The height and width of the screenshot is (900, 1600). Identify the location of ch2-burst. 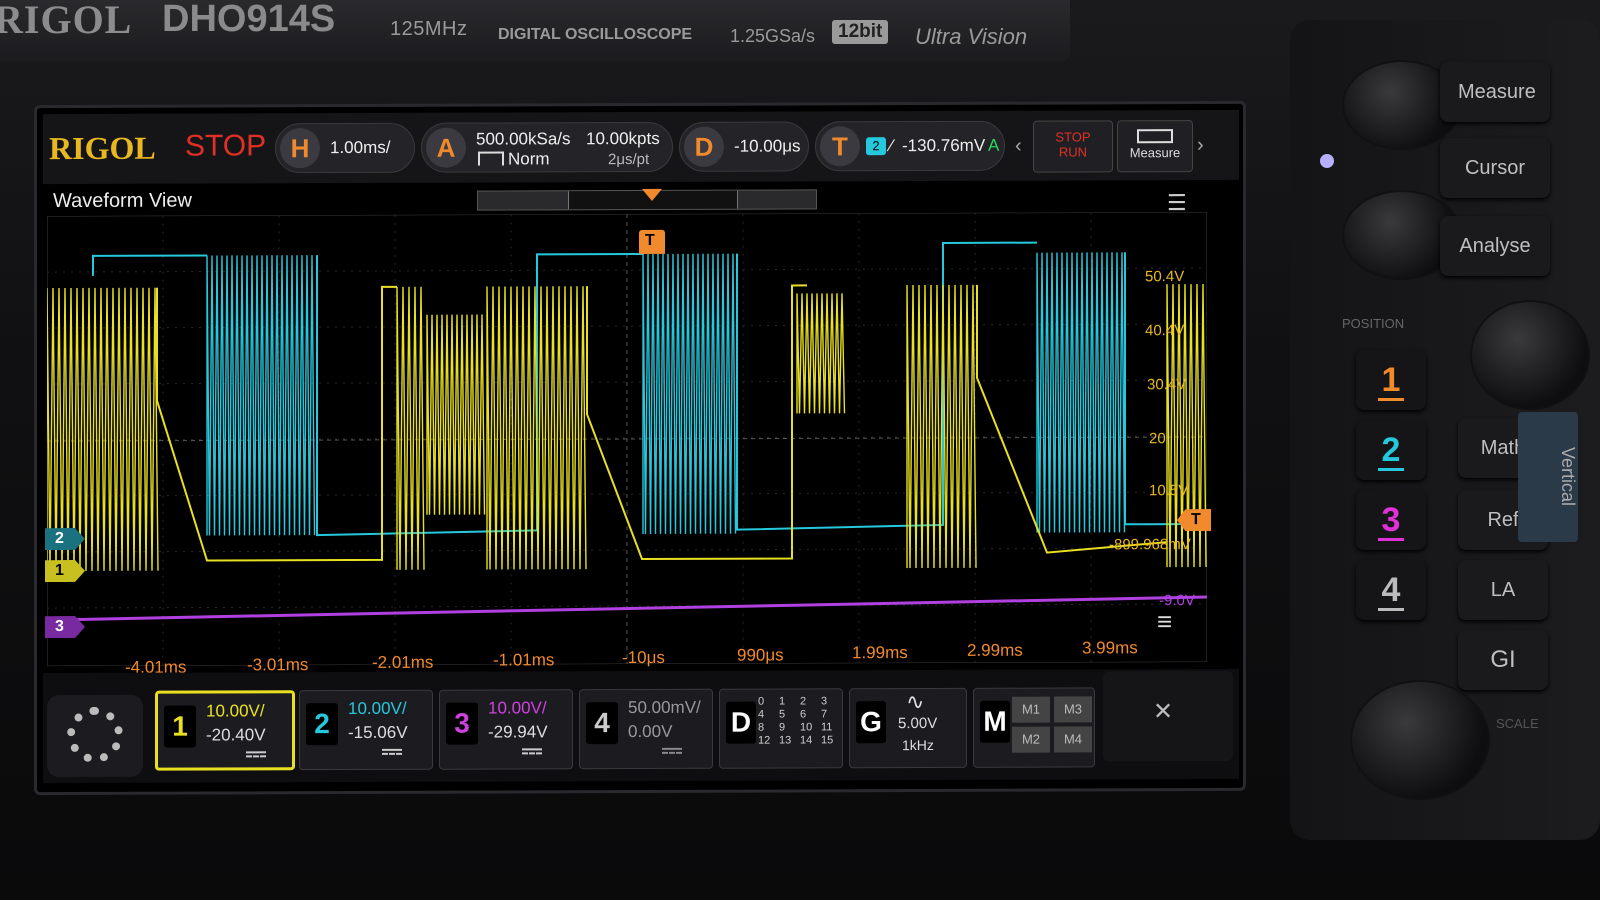
(1081, 392).